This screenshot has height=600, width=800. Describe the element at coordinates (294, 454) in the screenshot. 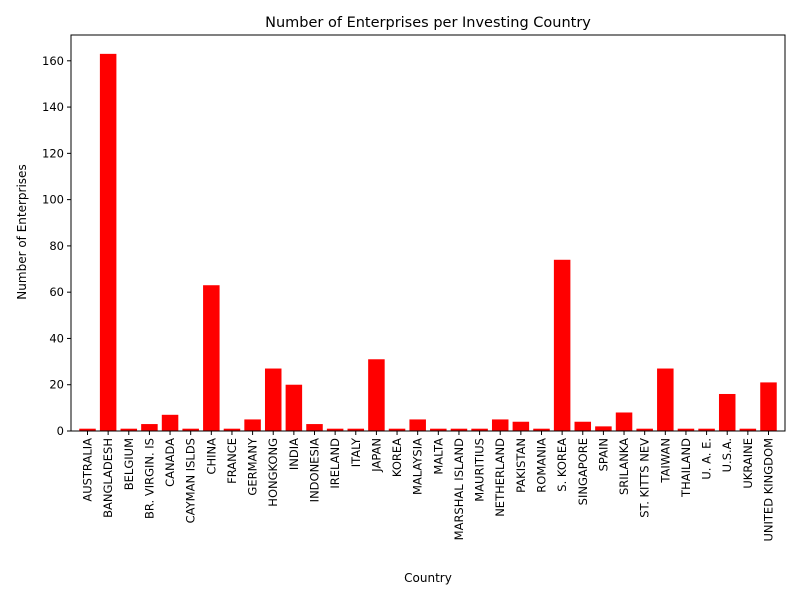

I see `x-tick-label: INDIA` at that location.